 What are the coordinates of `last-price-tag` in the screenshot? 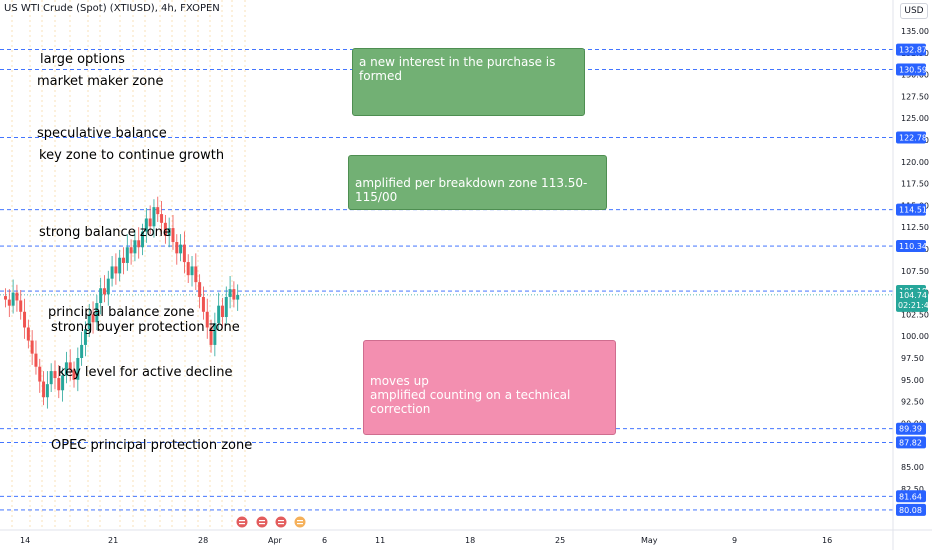 It's located at (912, 300).